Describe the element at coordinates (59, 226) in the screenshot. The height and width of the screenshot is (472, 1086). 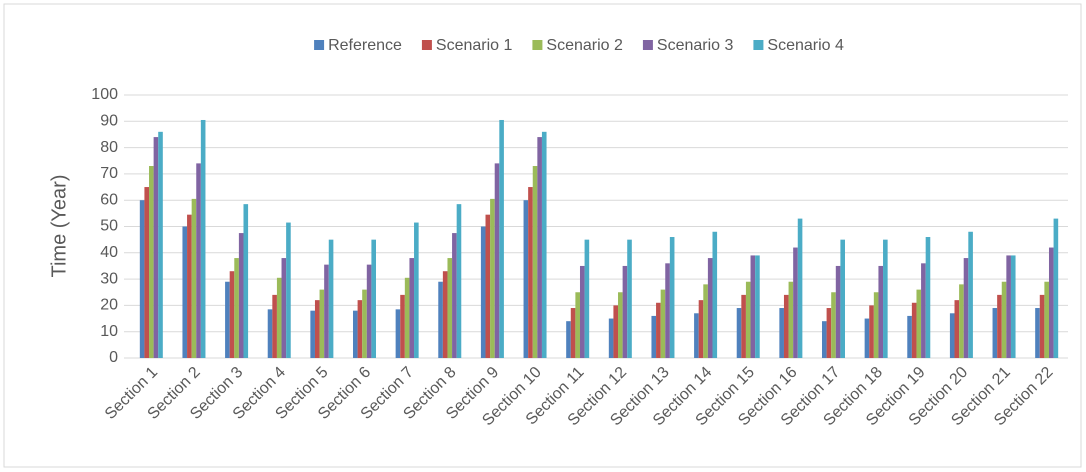
I see `y-axis-title: Time (Year)` at that location.